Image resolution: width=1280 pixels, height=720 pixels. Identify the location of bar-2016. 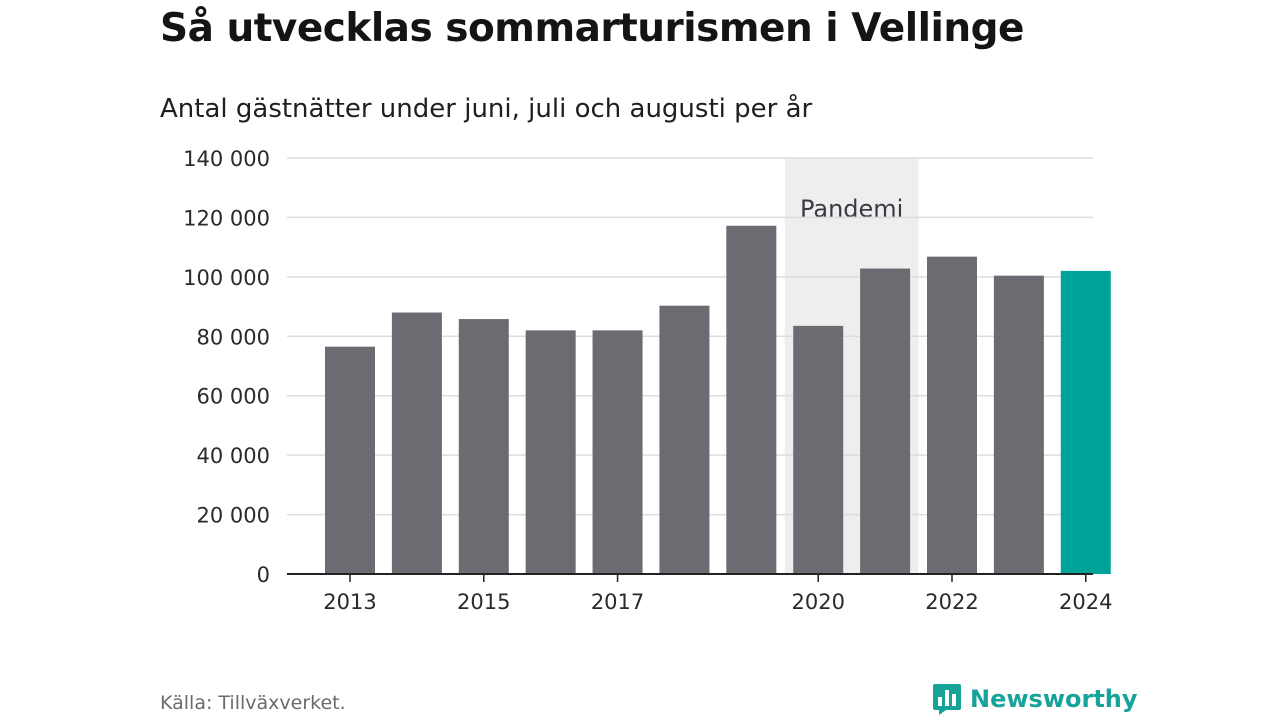
(550, 452).